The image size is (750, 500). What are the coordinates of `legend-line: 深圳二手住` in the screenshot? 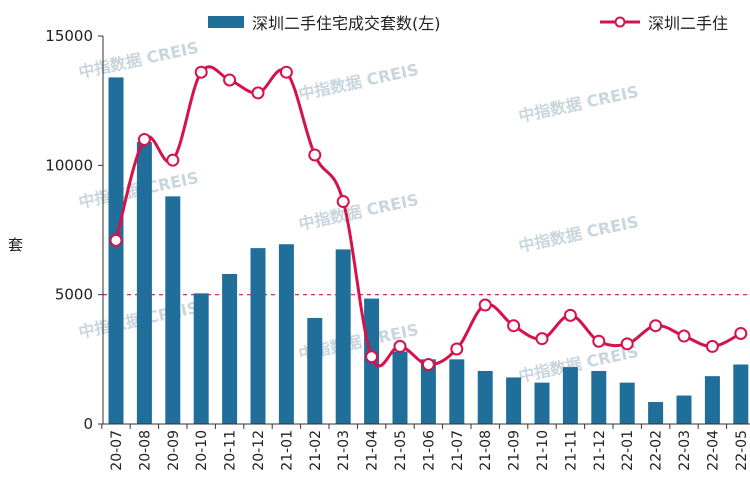 It's located at (664, 22).